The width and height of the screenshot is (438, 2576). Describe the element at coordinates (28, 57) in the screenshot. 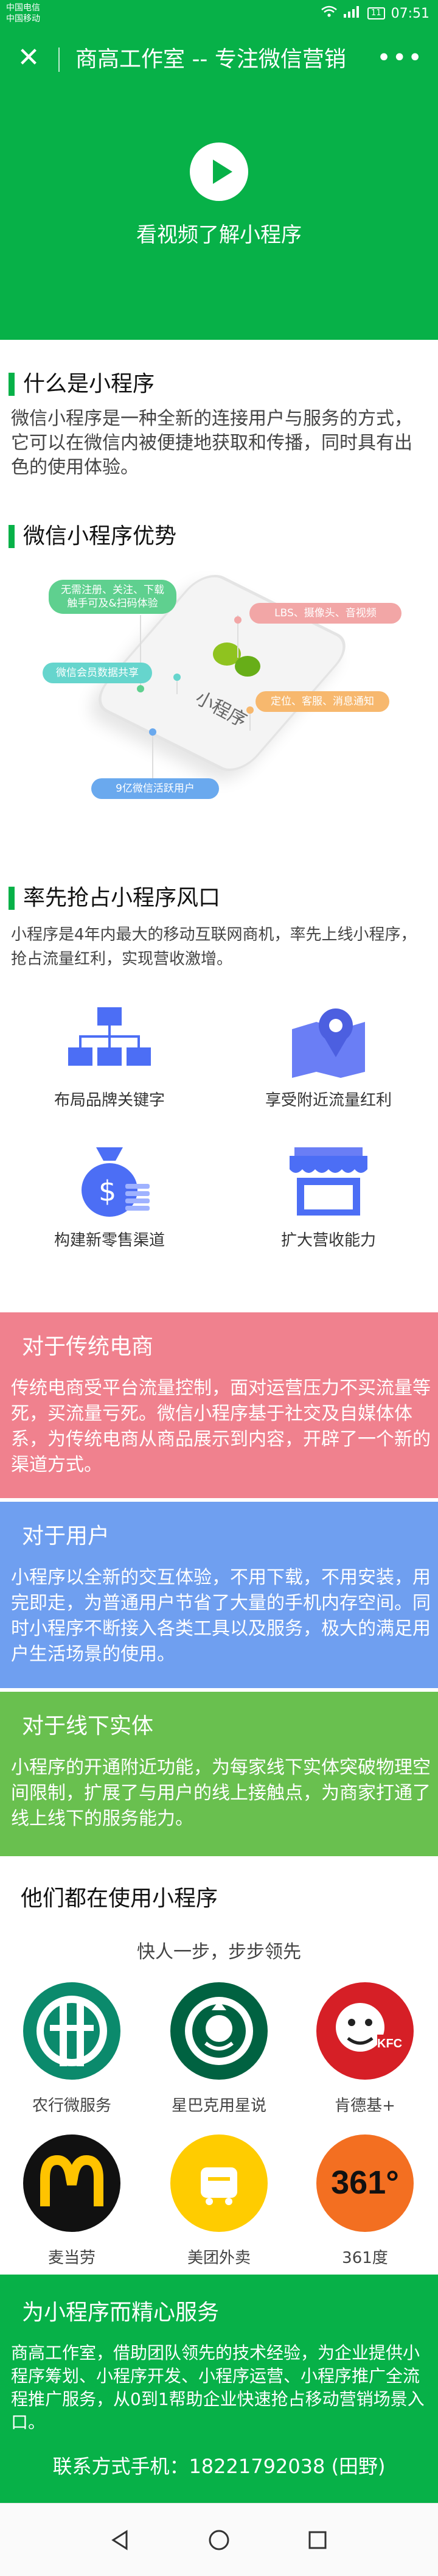

I see `close-icon: ✕` at that location.